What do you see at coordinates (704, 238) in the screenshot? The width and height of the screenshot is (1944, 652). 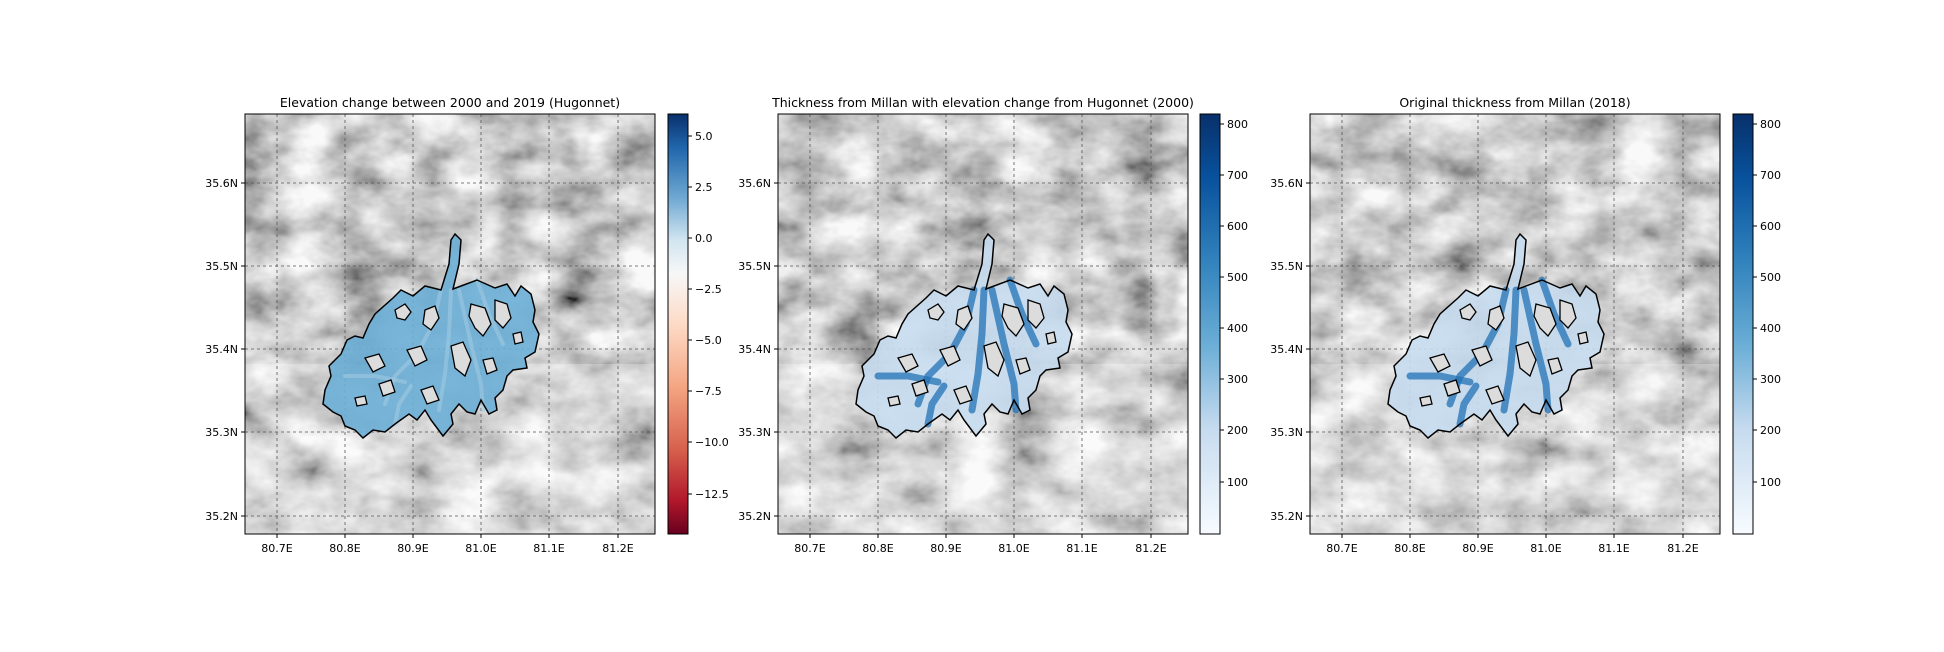 I see `colorbar-tick-label: 0.0` at bounding box center [704, 238].